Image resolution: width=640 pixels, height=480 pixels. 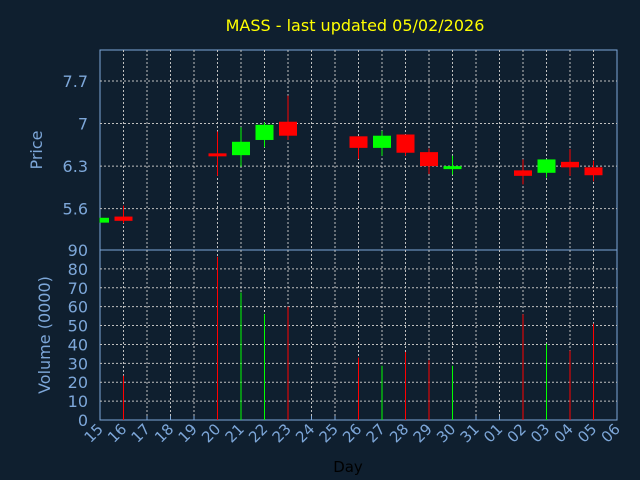 What do you see at coordinates (211, 433) in the screenshot?
I see `x-tick-label: 20` at bounding box center [211, 433].